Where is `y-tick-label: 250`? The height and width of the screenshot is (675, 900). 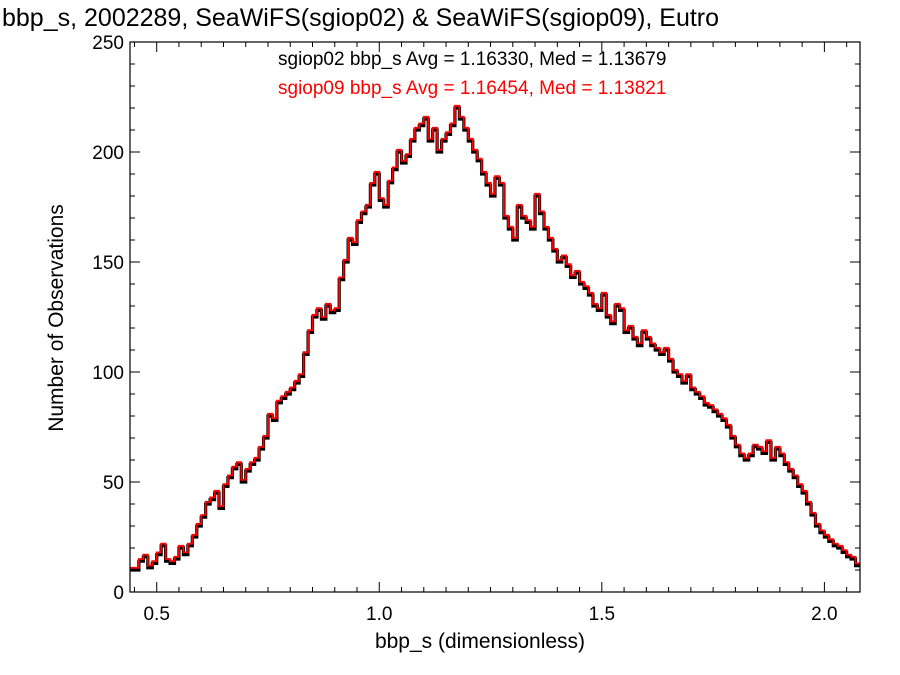
y-tick-label: 250 is located at coordinates (108, 43).